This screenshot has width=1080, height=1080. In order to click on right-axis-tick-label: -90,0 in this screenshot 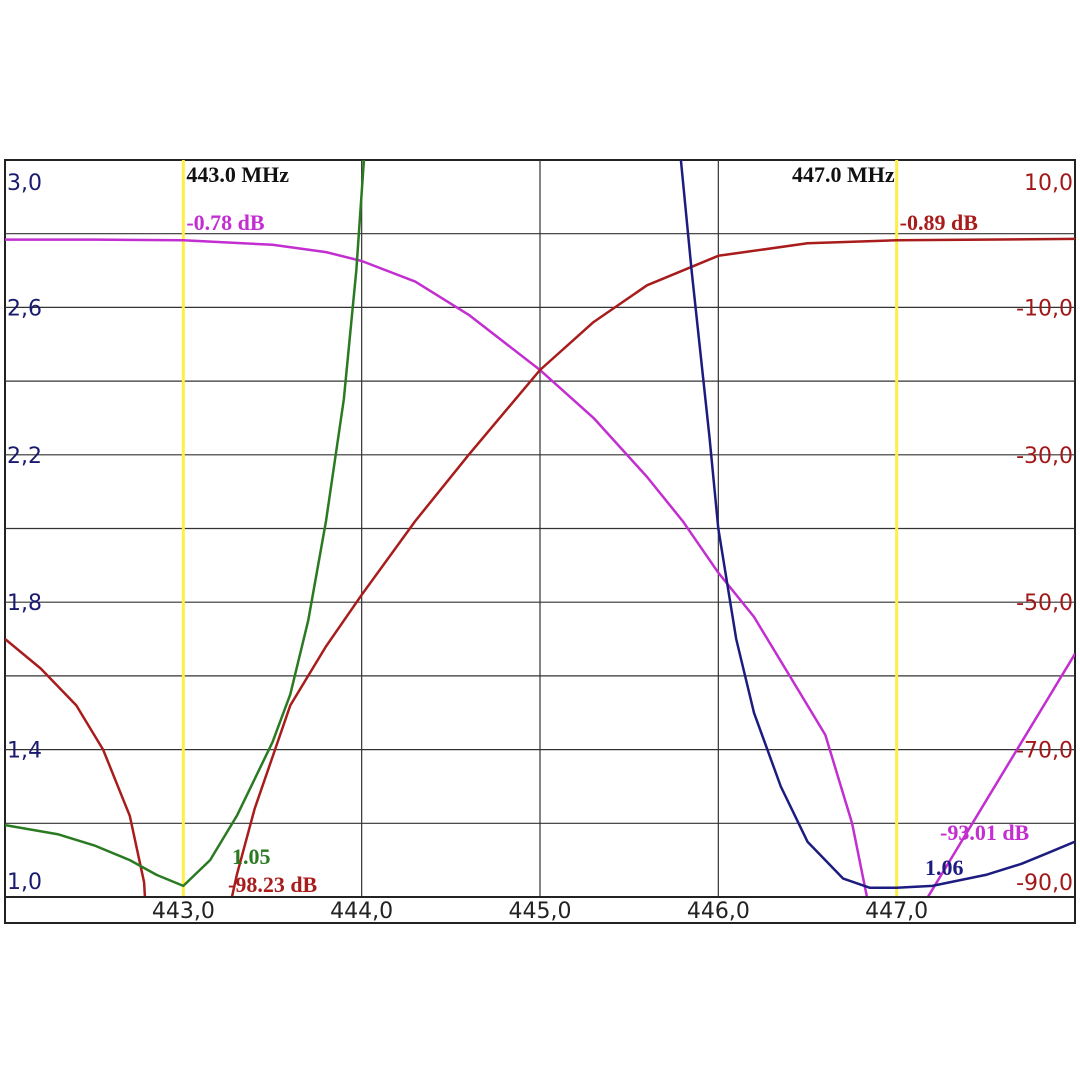, I will do `click(1044, 883)`.